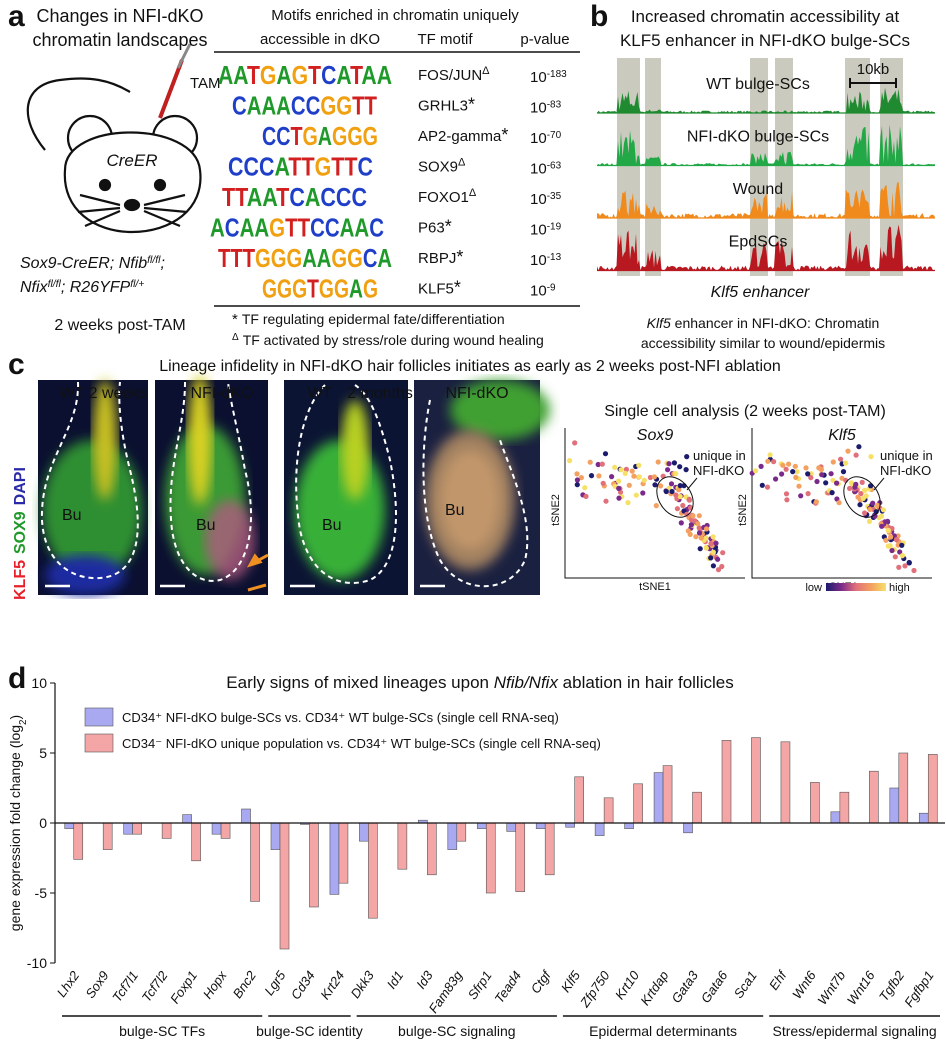  What do you see at coordinates (43, 823) in the screenshot?
I see `y-tick-label: 0` at bounding box center [43, 823].